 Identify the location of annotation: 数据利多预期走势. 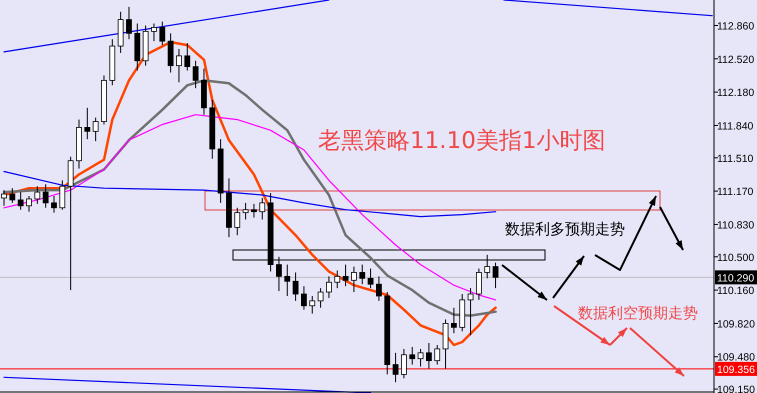
(565, 229).